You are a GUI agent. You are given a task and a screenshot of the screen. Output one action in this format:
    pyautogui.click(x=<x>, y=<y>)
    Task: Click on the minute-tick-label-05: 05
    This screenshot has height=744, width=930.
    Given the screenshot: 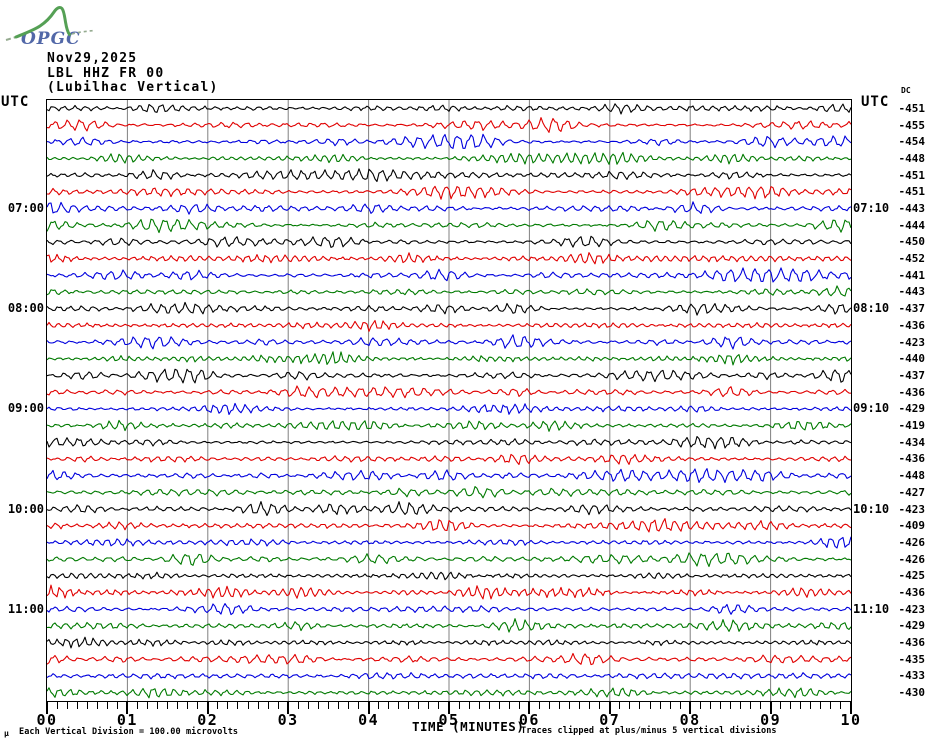 What is the action you would take?
    pyautogui.click(x=449, y=720)
    